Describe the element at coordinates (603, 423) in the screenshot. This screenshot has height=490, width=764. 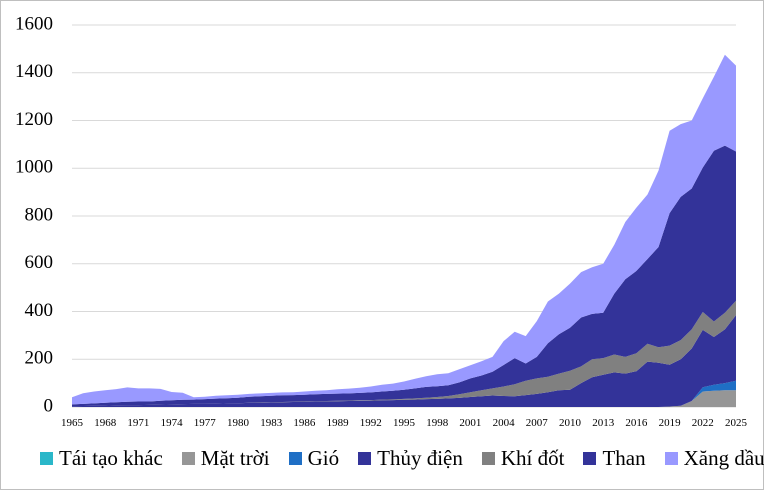
I see `x-tick-label: 2013` at that location.